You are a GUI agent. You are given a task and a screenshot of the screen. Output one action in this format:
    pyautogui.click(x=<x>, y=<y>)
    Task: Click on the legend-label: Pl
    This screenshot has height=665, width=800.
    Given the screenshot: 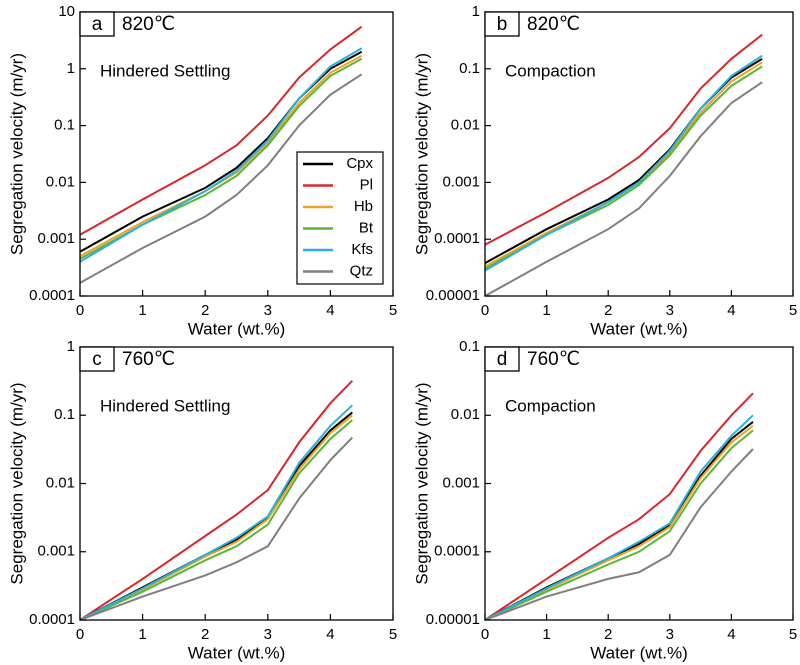 What is the action you would take?
    pyautogui.click(x=366, y=184)
    